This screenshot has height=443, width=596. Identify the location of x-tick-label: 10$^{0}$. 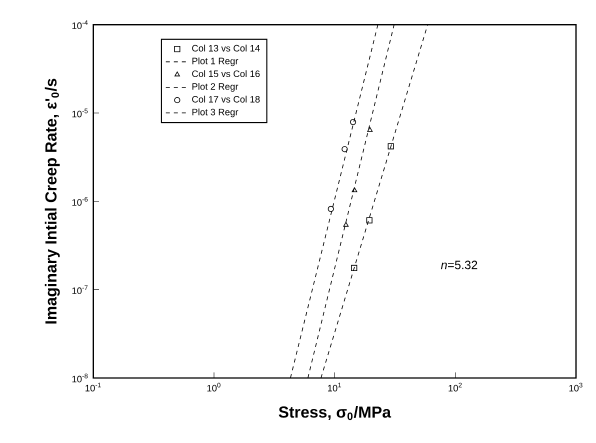
(213, 387).